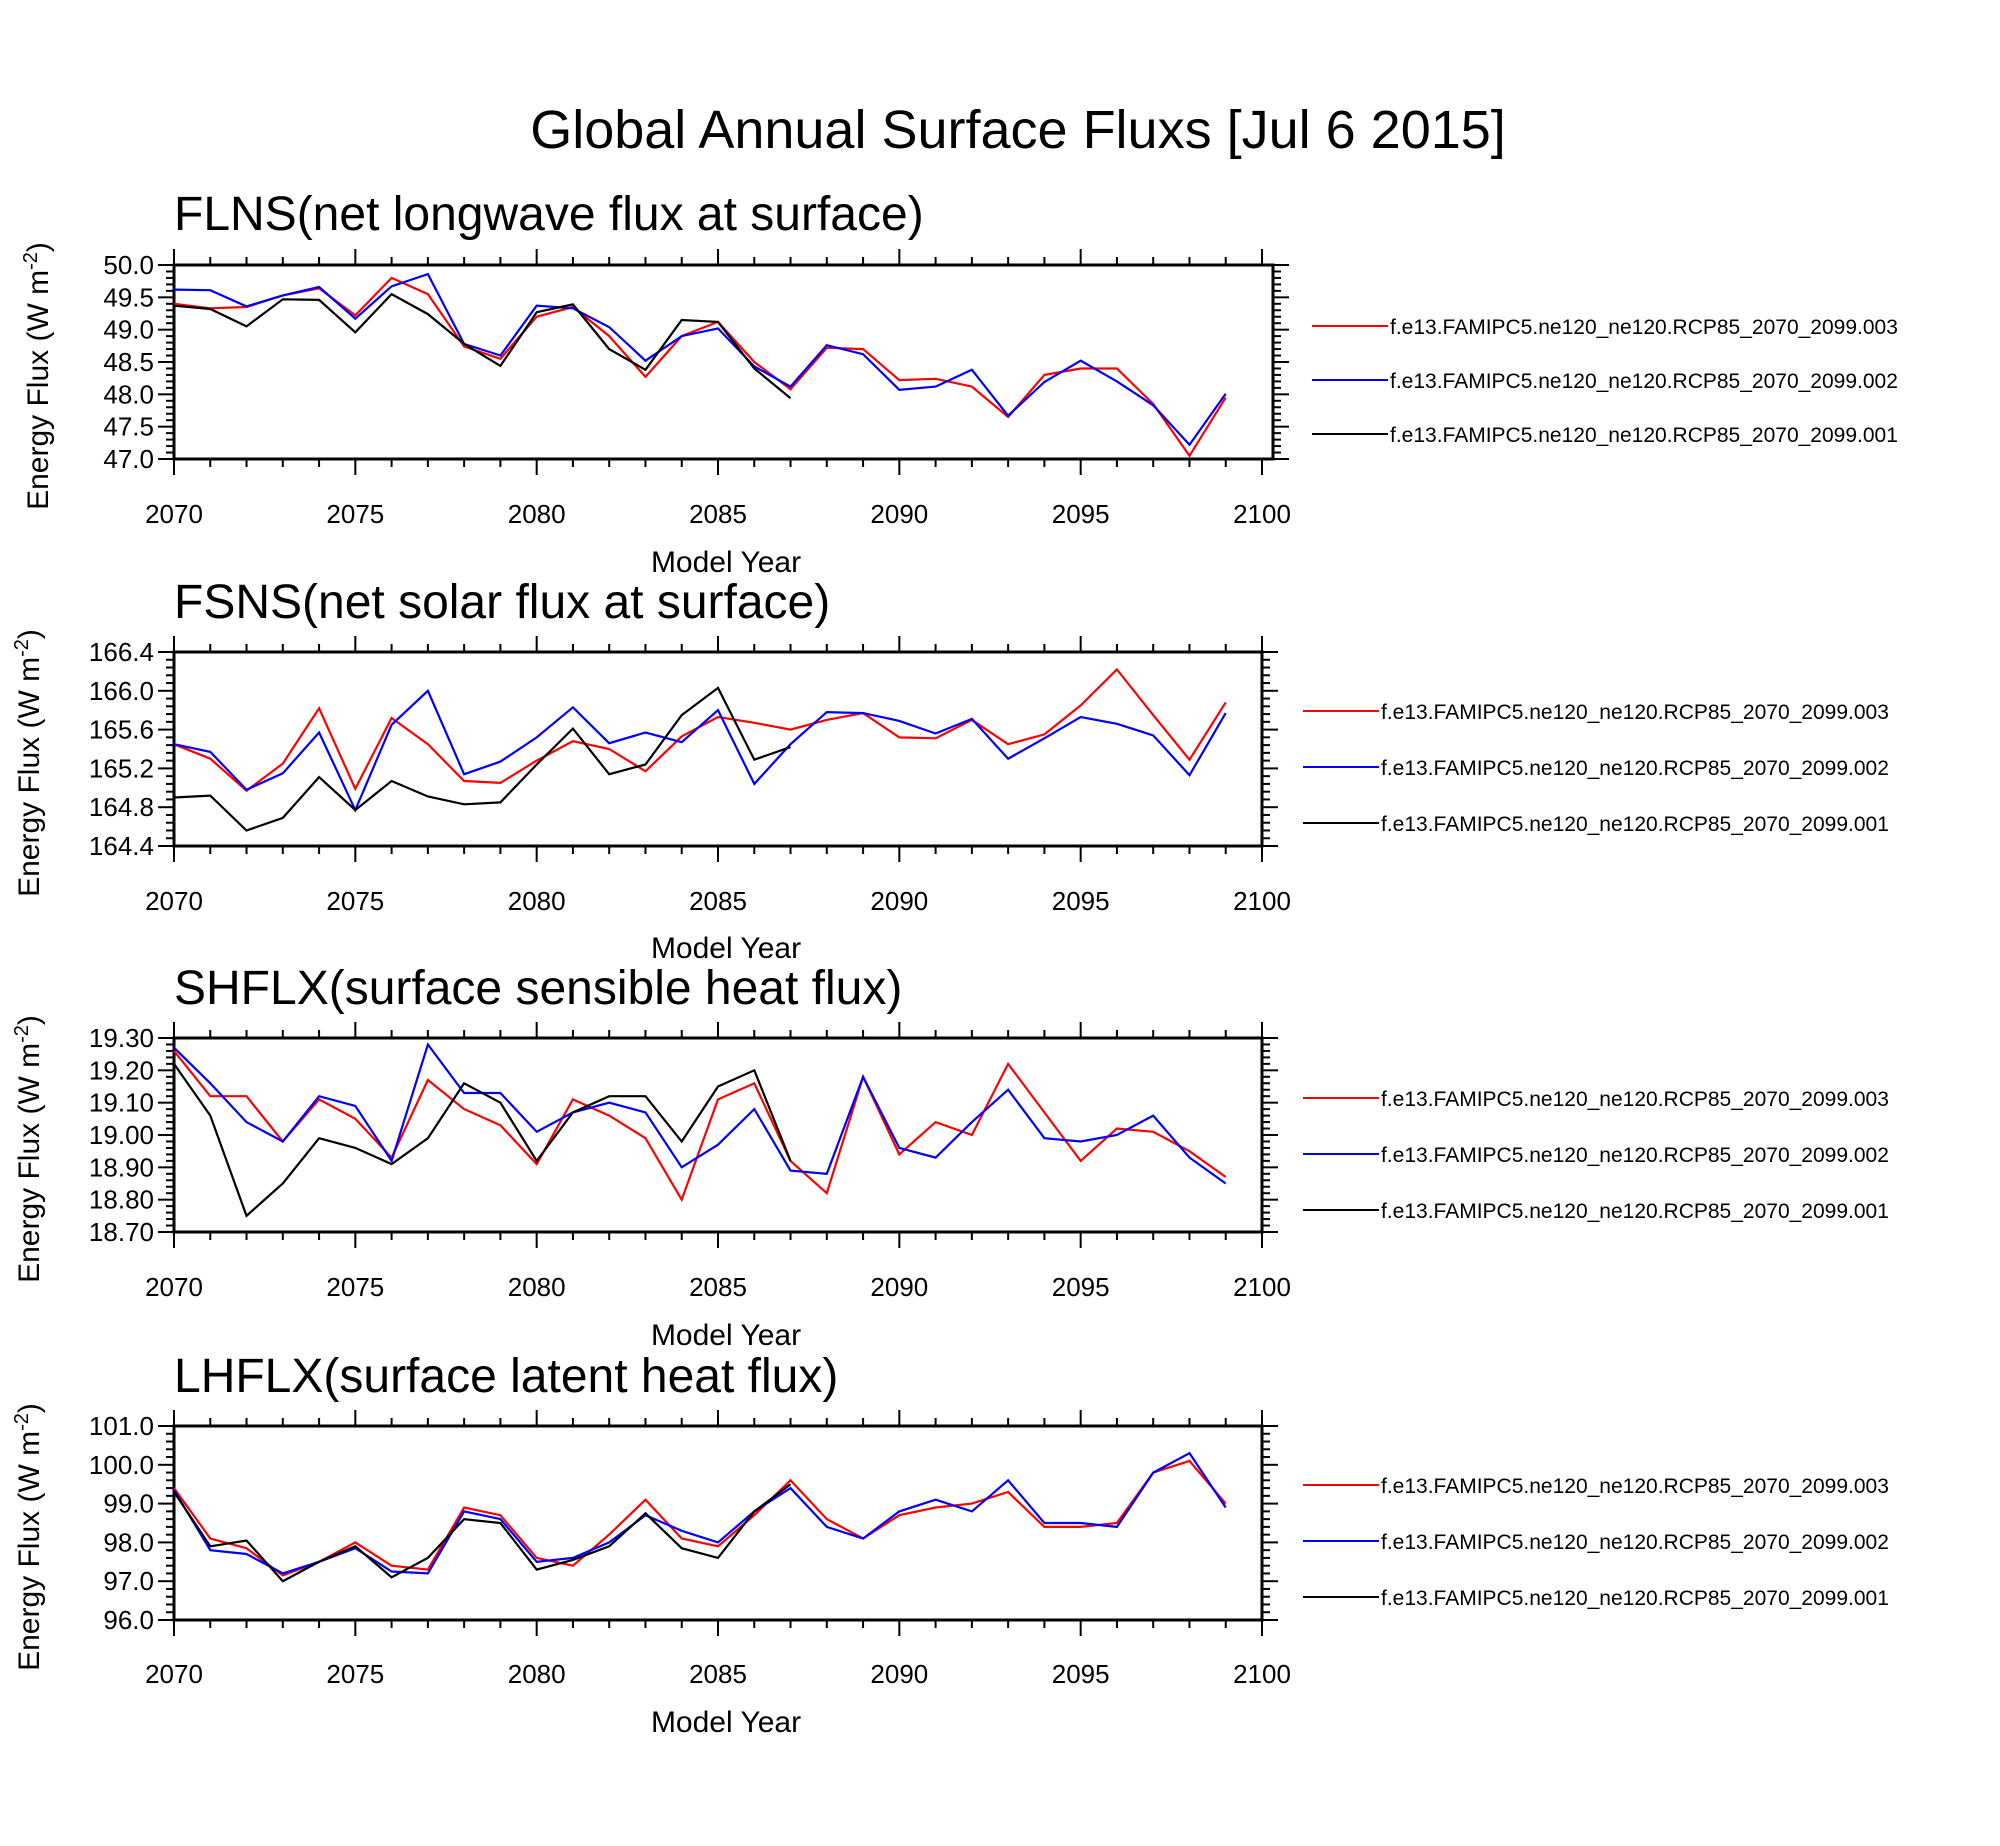 This screenshot has width=2000, height=1846. Describe the element at coordinates (128, 1620) in the screenshot. I see `y-tick-label: 96.0` at that location.